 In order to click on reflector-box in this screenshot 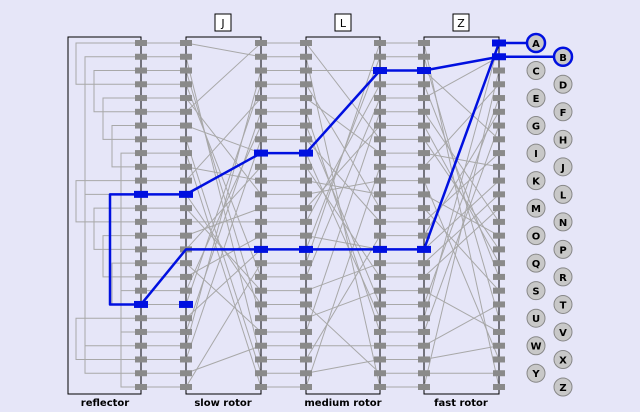, I will do `click(104, 215)`.